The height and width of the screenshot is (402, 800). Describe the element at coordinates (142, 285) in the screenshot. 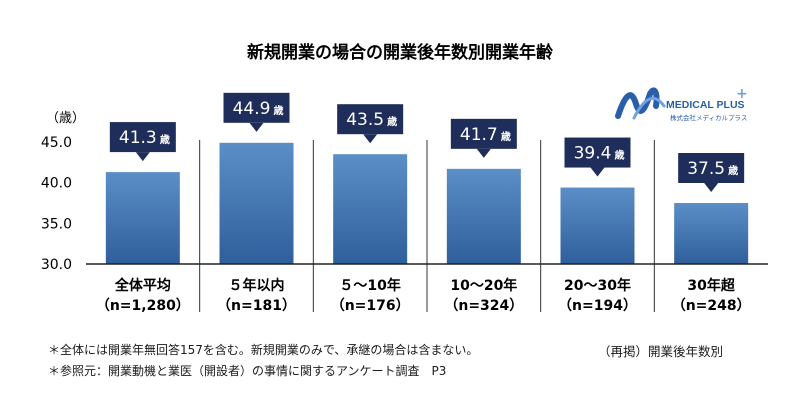

I see `category-label: 全体平均` at that location.